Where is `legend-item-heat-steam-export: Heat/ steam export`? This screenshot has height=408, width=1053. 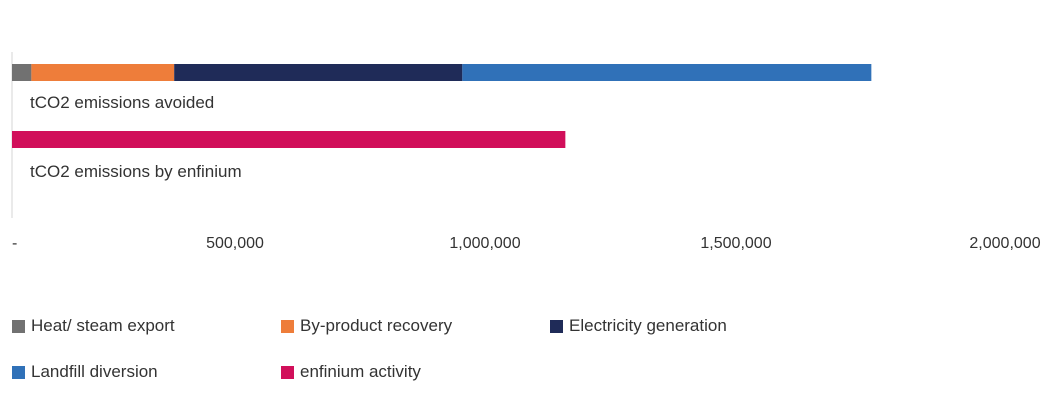
legend-item-heat-steam-export: Heat/ steam export is located at coordinates (146, 326).